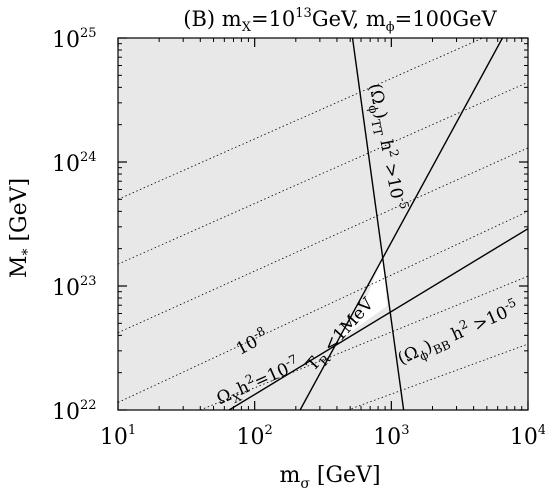 The image size is (545, 497). Describe the element at coordinates (255, 436) in the screenshot. I see `x-tick-label: 102` at that location.